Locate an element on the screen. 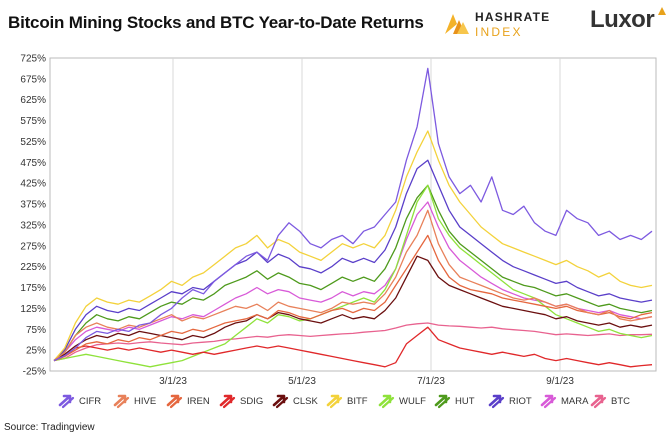  y-tick-label: 25% is located at coordinates (36, 351).